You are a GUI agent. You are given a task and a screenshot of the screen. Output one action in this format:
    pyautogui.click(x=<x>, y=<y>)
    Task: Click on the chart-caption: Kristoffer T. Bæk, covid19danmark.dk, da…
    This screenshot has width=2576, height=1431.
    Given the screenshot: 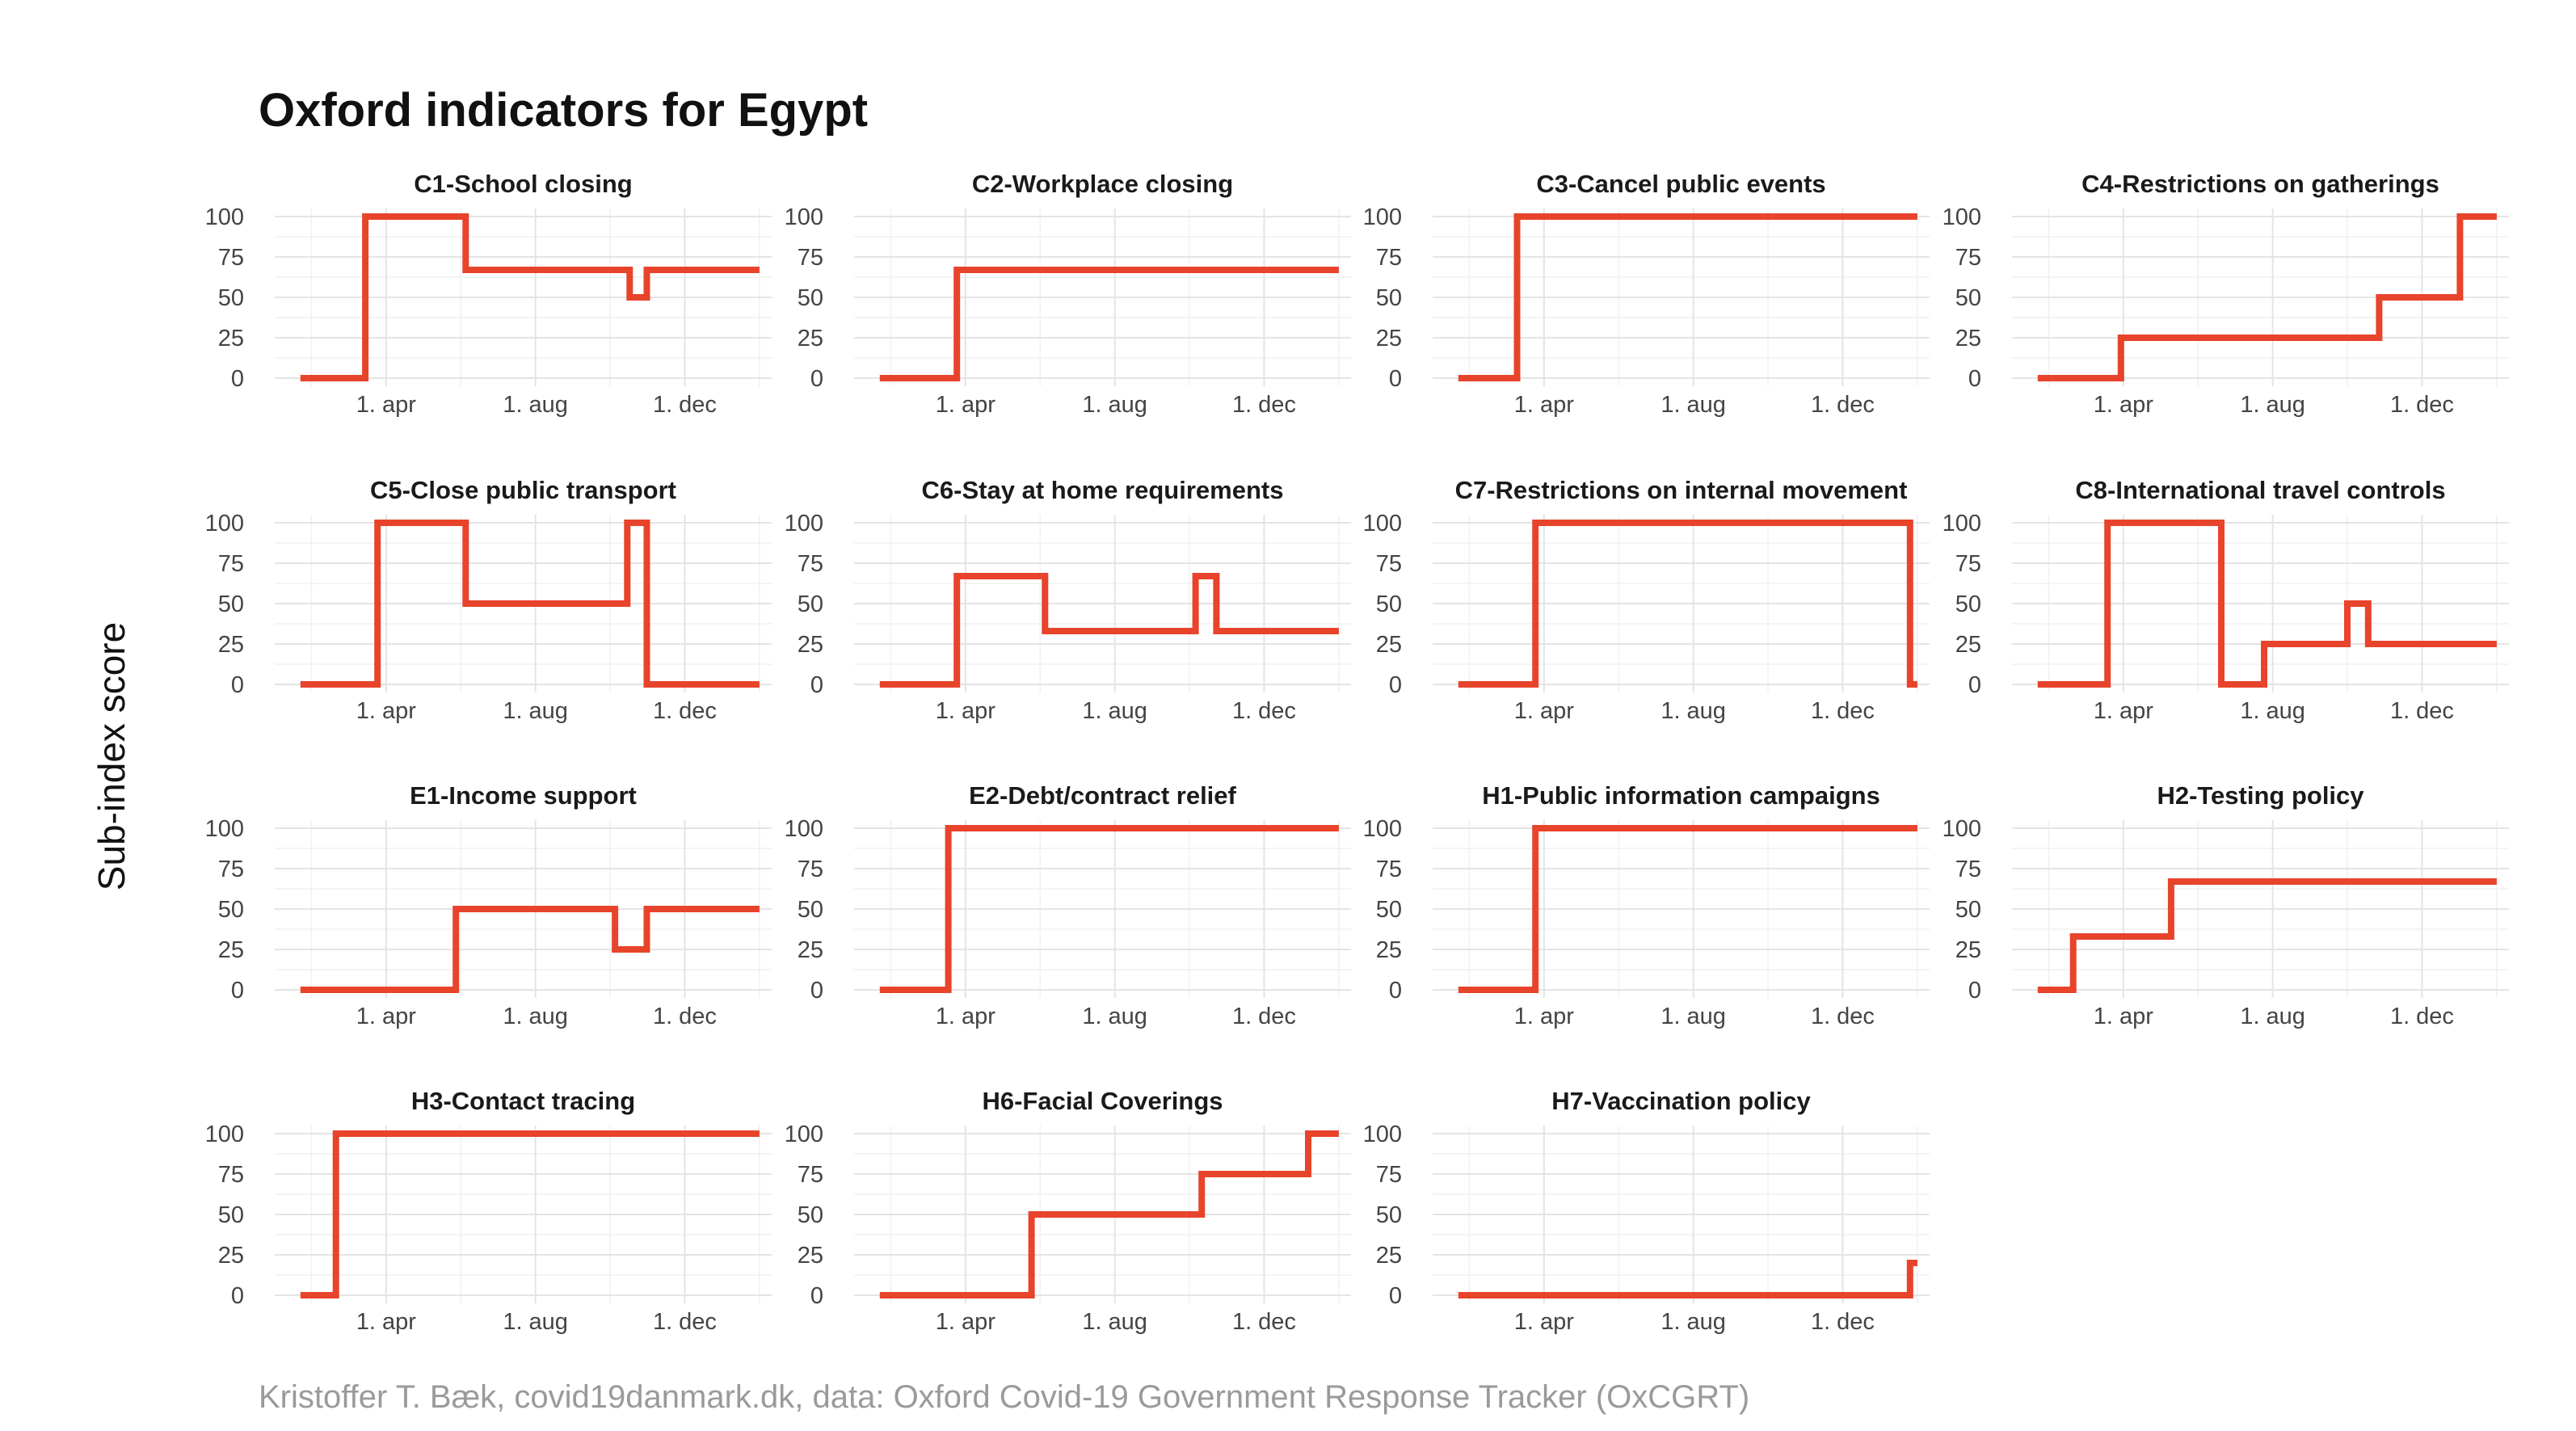 What is the action you would take?
    pyautogui.click(x=1004, y=1397)
    